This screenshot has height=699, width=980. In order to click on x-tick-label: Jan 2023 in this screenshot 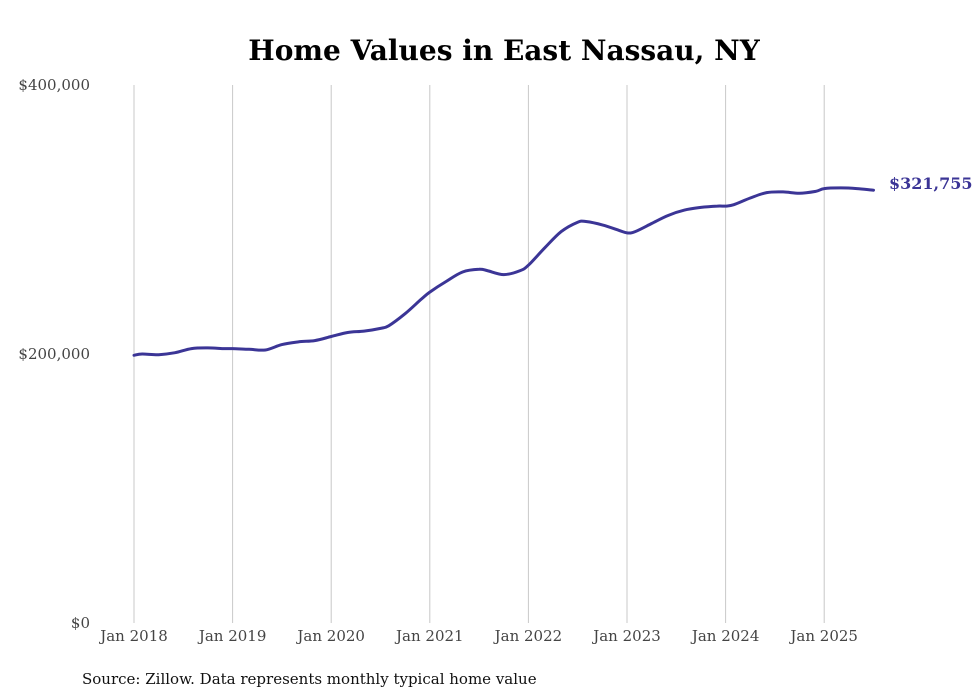, I will do `click(626, 636)`.